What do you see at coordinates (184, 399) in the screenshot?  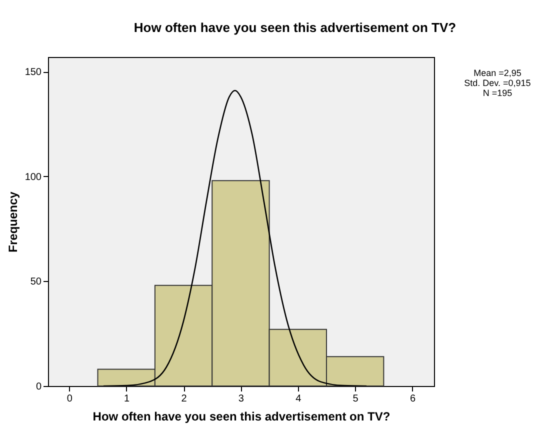 I see `x-tick-label: 2` at bounding box center [184, 399].